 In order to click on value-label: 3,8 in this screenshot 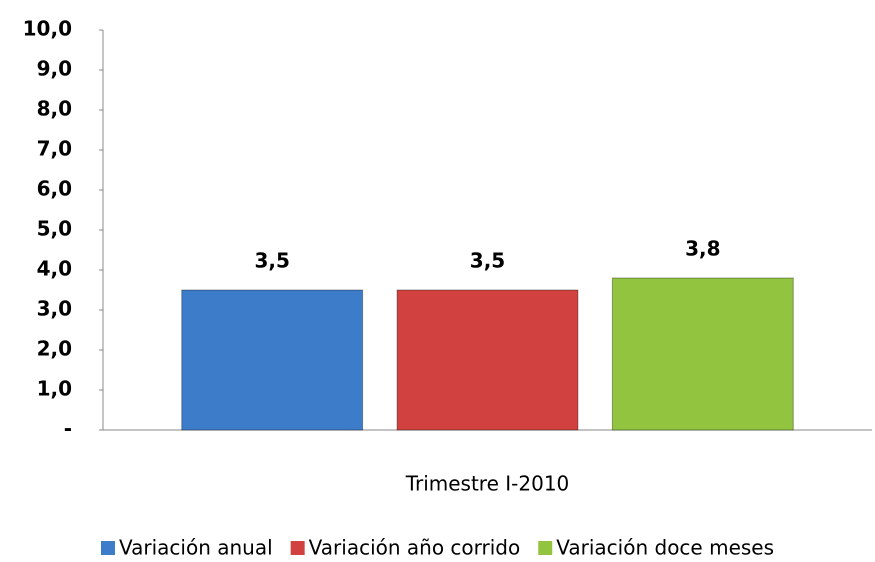, I will do `click(702, 249)`.